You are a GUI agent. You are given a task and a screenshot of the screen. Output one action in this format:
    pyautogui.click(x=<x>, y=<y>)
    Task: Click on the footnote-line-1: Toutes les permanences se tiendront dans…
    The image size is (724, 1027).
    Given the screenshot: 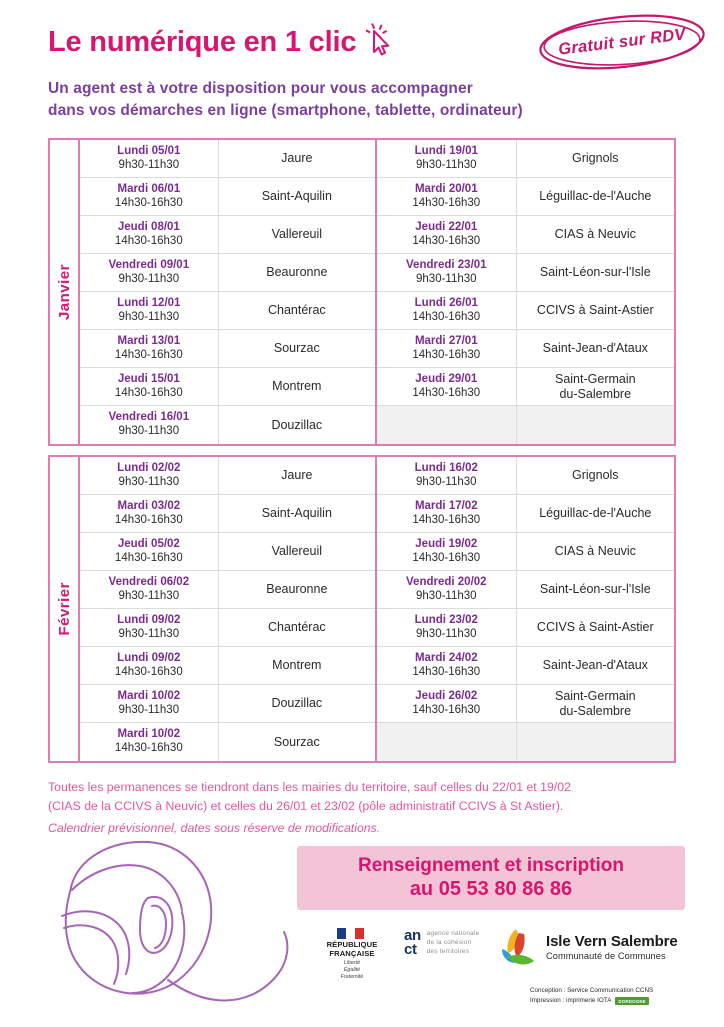 What is the action you would take?
    pyautogui.click(x=309, y=787)
    